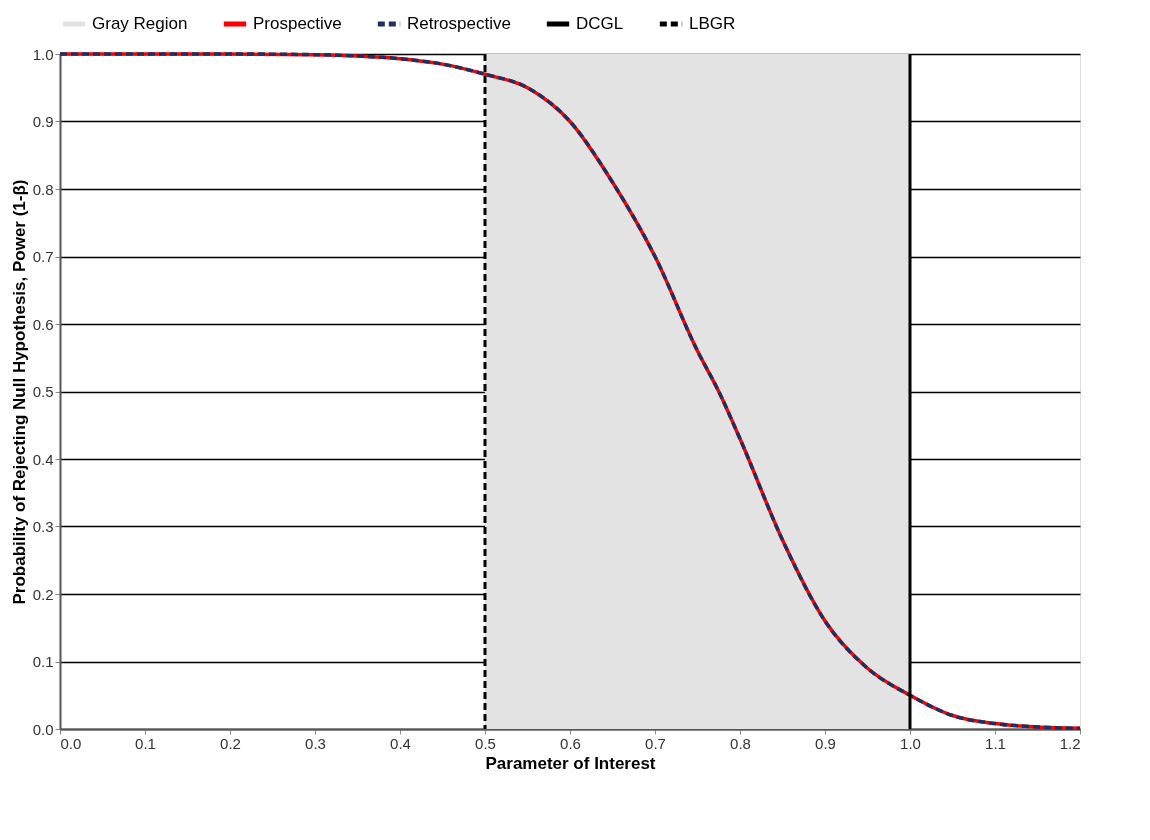 Image resolution: width=1150 pixels, height=840 pixels. What do you see at coordinates (43, 459) in the screenshot?
I see `y-tick-label: 0.4` at bounding box center [43, 459].